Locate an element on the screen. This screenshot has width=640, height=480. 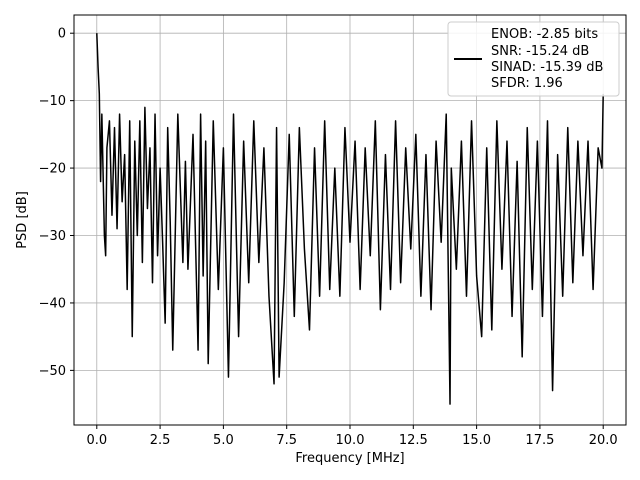
legend-sinad: SINAD: -15.39 dB is located at coordinates (547, 67).